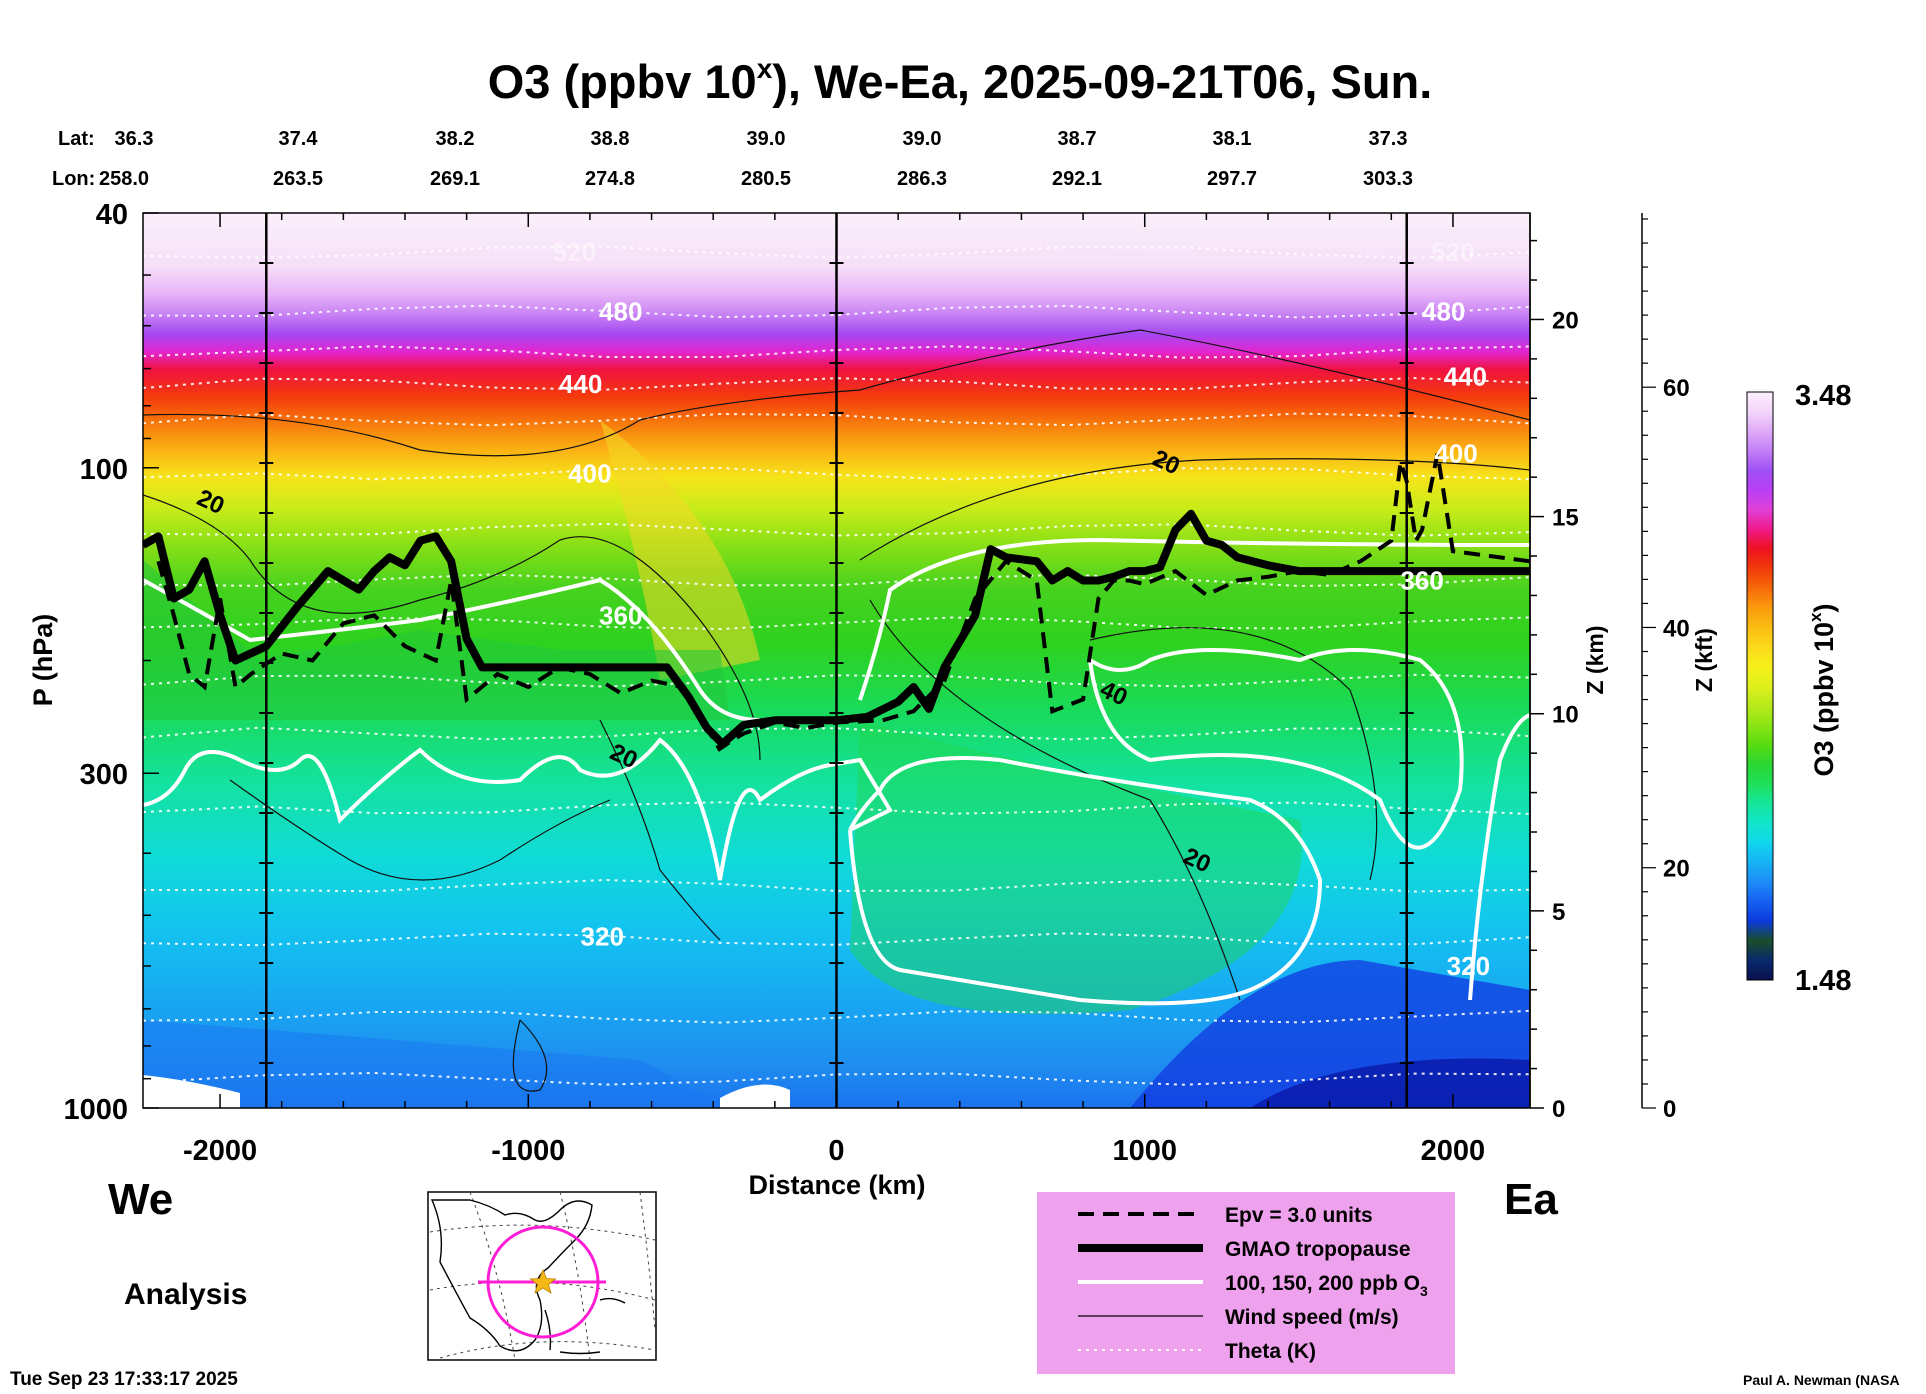 This screenshot has height=1394, width=1926. Describe the element at coordinates (1565, 518) in the screenshot. I see `z-km-tick-label: 15` at that location.